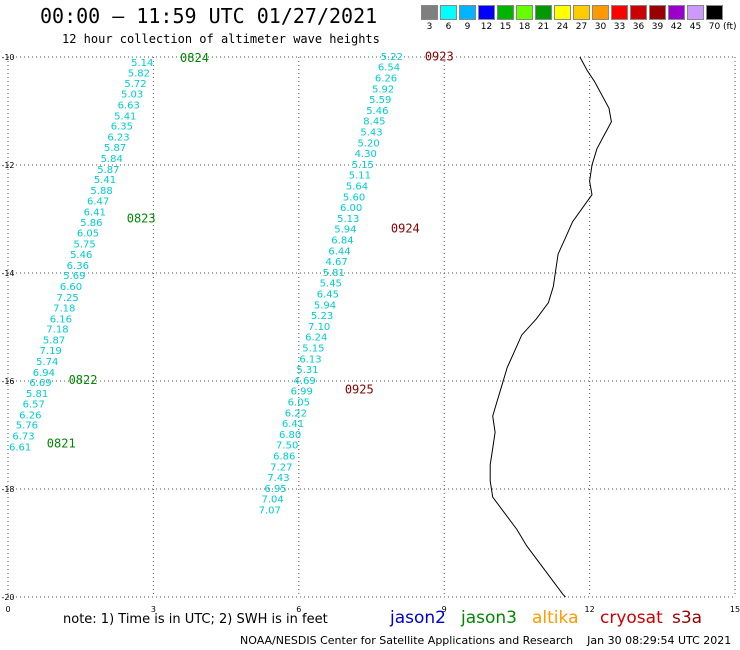 This screenshot has height=650, width=740. Describe the element at coordinates (581, 27) in the screenshot. I see `scale-label: 27` at that location.